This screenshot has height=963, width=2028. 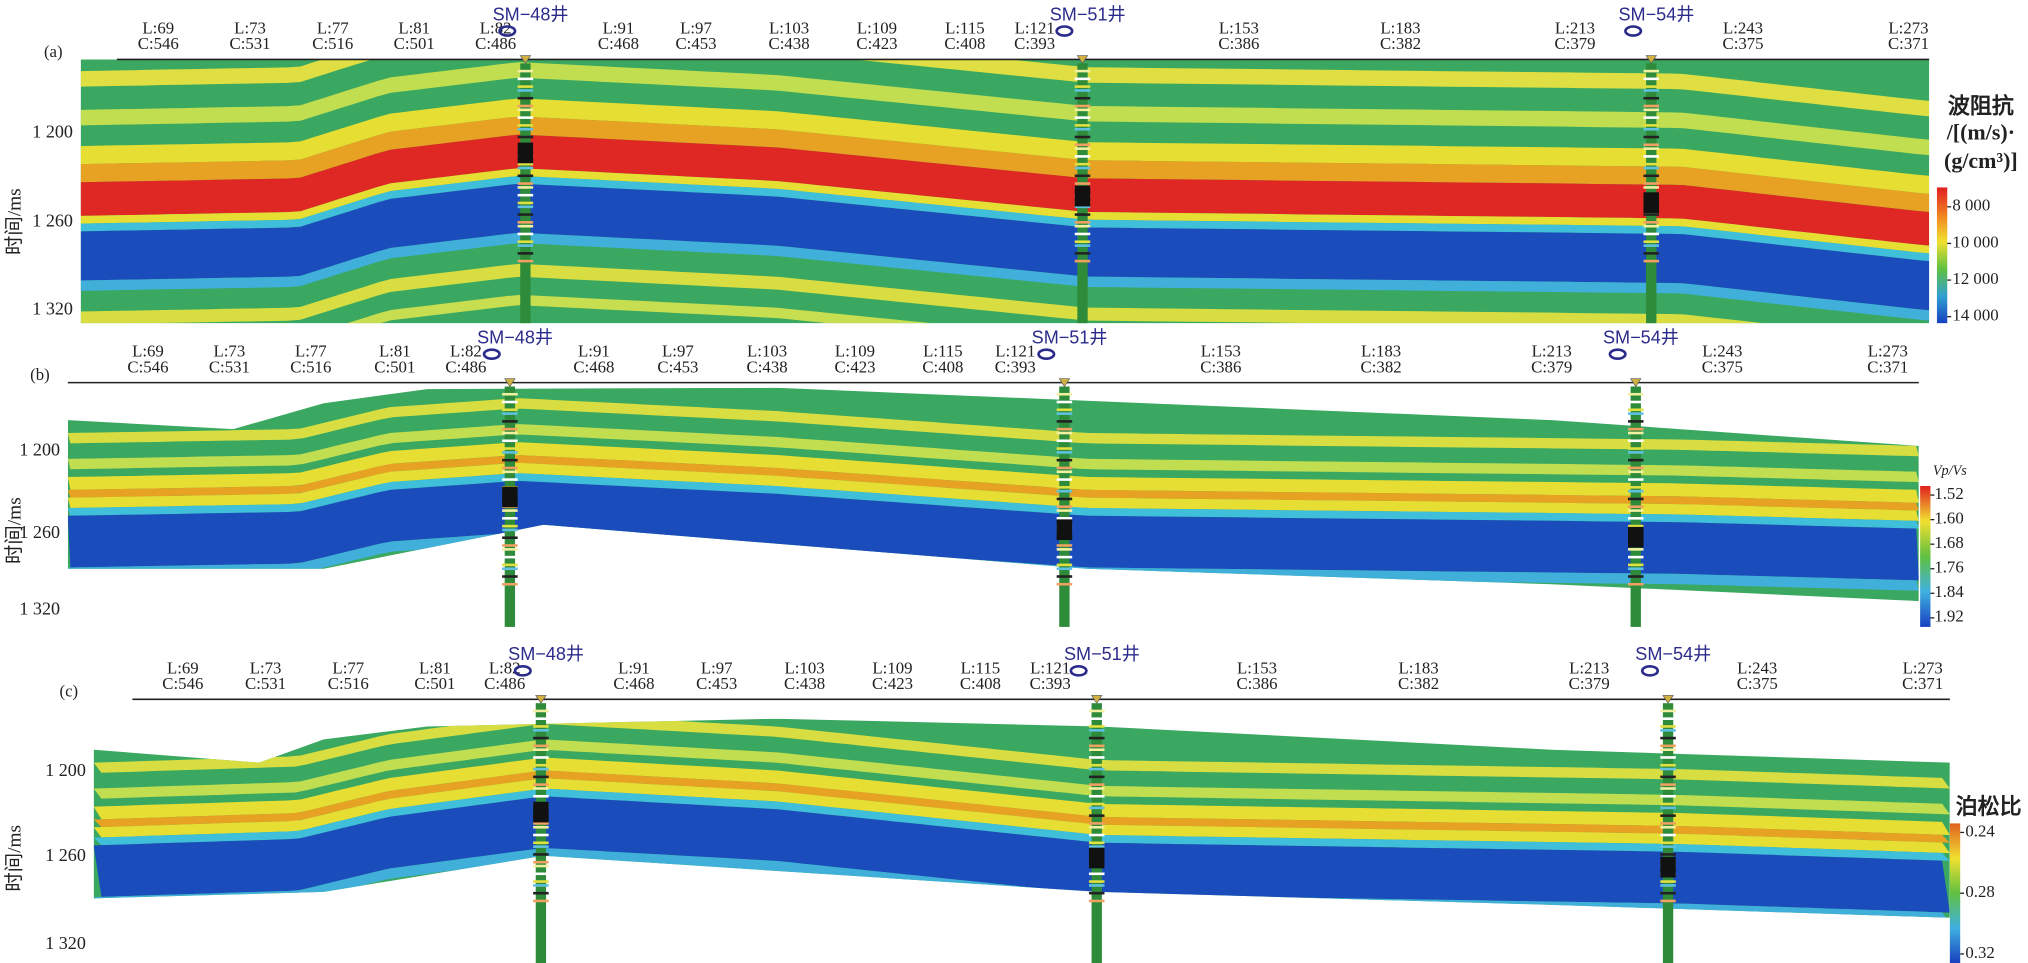 What do you see at coordinates (1948, 567) in the screenshot?
I see `colorbar-tick-label: 1.76` at bounding box center [1948, 567].